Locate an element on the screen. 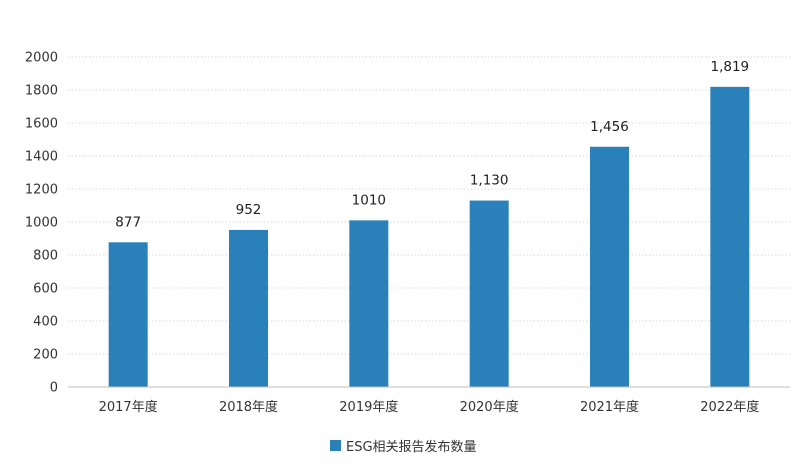 Image resolution: width=811 pixels, height=465 pixels. data-label: 952 is located at coordinates (249, 210).